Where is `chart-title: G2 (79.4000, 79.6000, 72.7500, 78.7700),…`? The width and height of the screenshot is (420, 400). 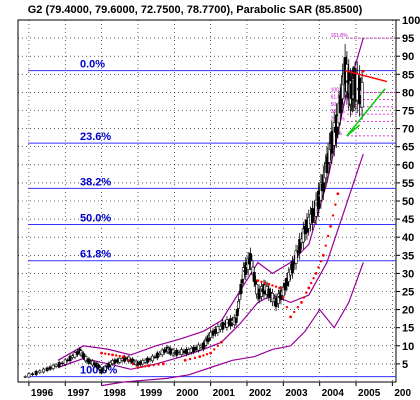 chart-title: G2 (79.4000, 79.6000, 72.7500, 78.7700),… is located at coordinates (195, 10).